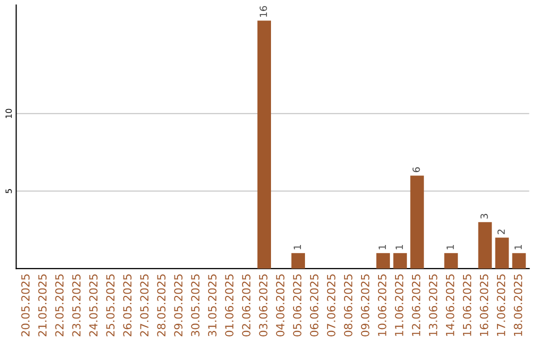 The width and height of the screenshot is (540, 340). Describe the element at coordinates (484, 216) in the screenshot. I see `data-label: 3` at that location.